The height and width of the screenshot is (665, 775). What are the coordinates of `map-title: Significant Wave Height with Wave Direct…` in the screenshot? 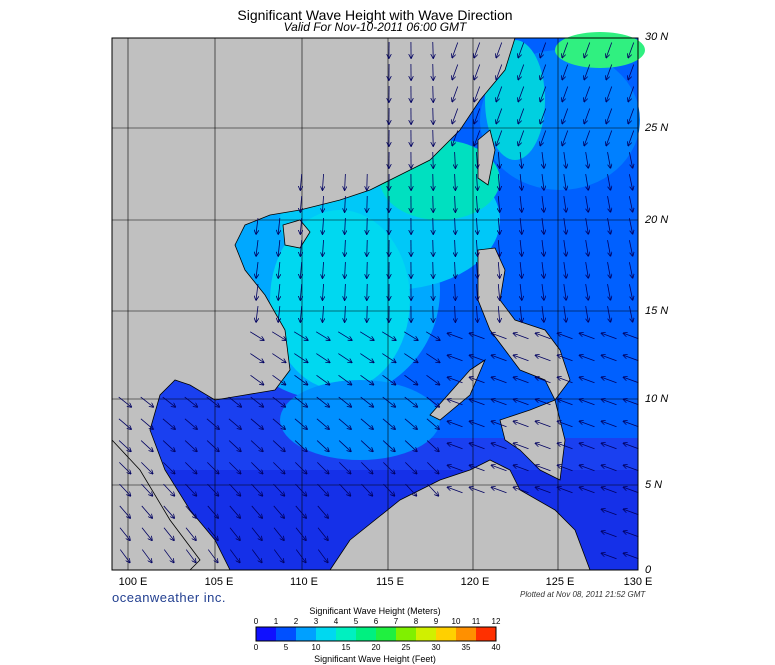 It's located at (375, 15).